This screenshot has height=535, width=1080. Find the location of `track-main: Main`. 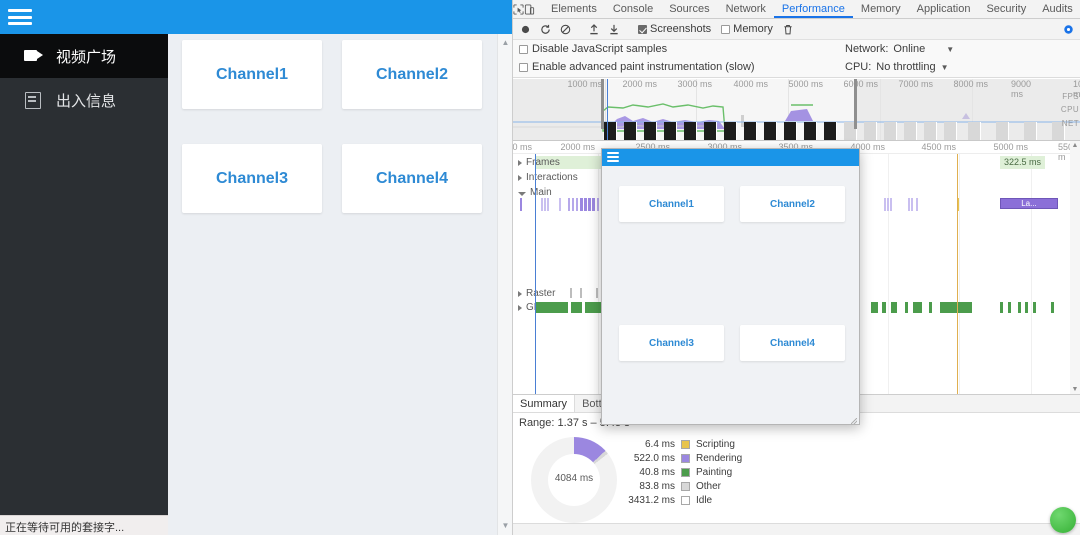

track-main: Main is located at coordinates (532, 192).